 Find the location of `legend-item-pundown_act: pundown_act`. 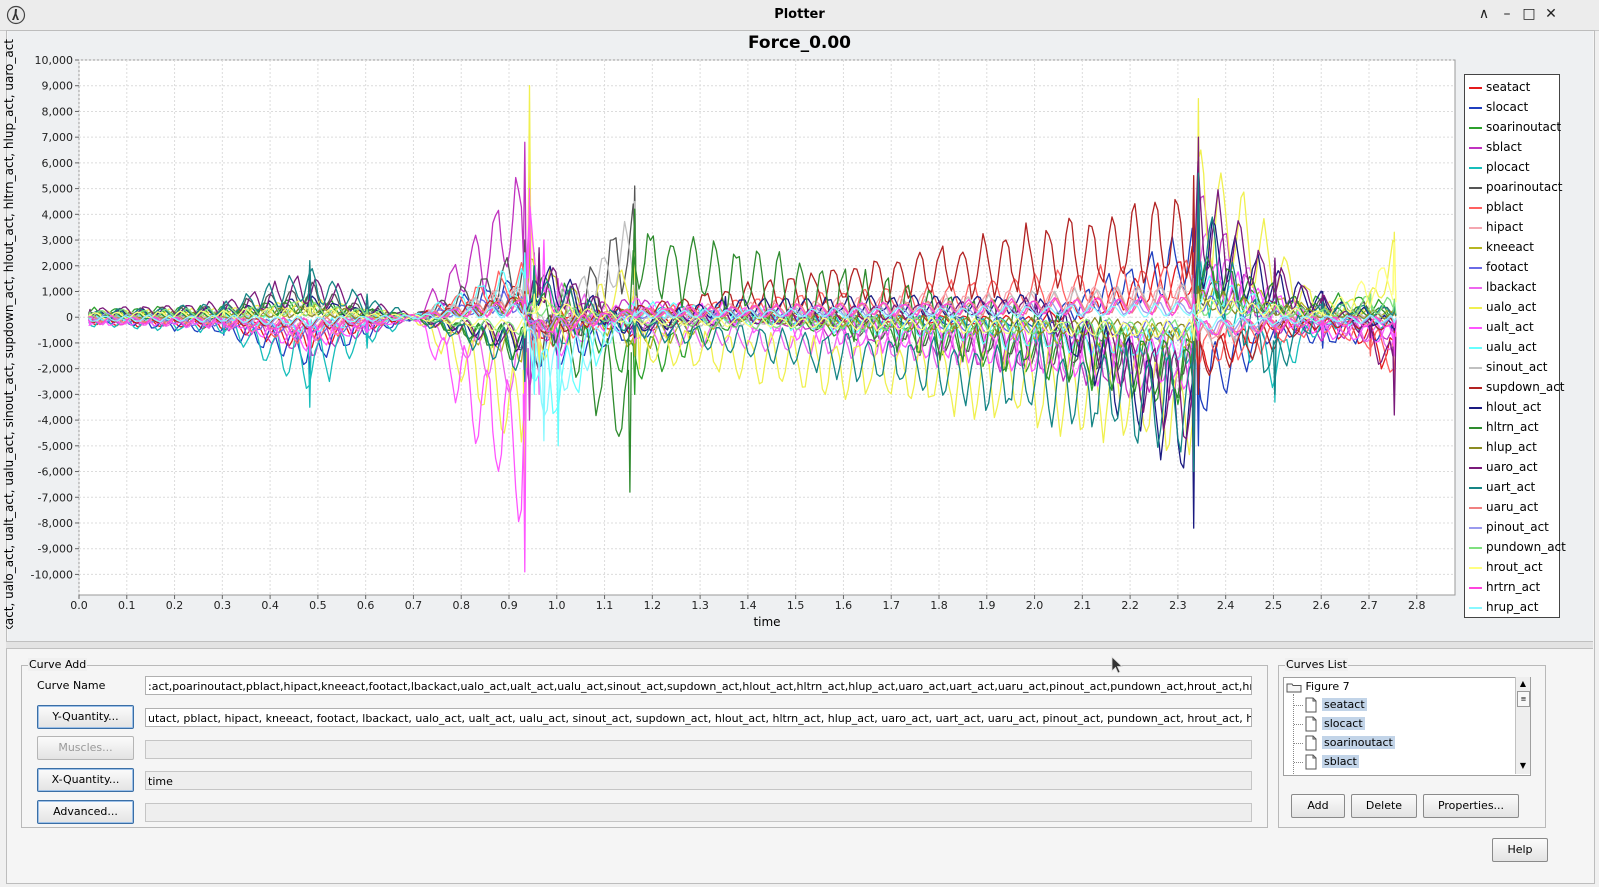

legend-item-pundown_act: pundown_act is located at coordinates (1517, 547).